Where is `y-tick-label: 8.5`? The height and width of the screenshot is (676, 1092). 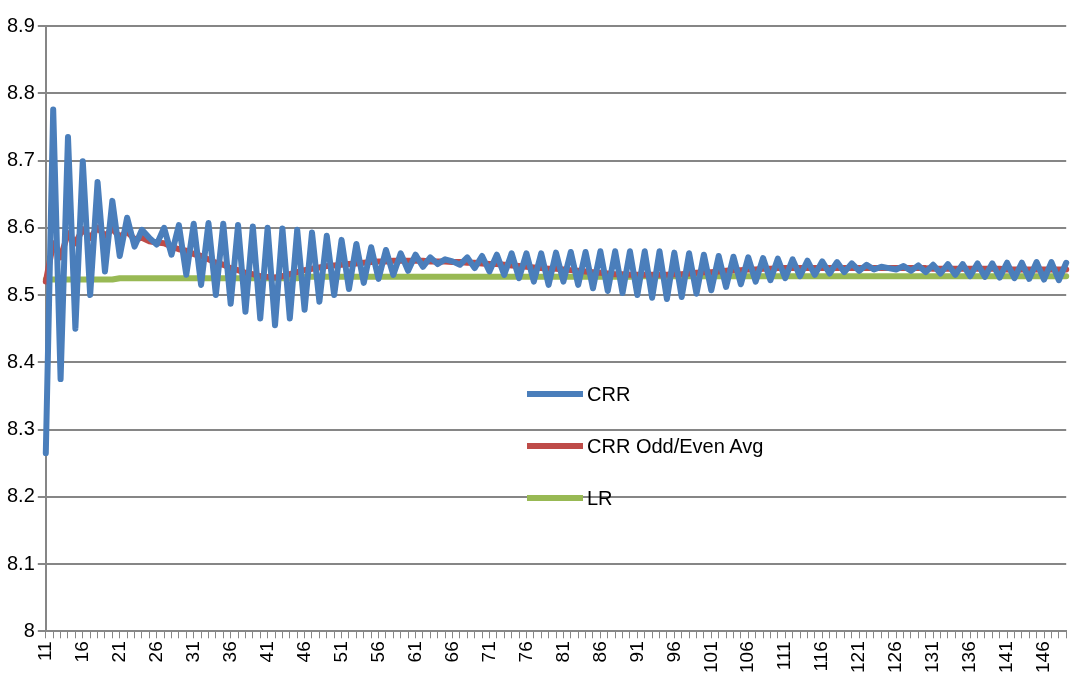
y-tick-label: 8.5 is located at coordinates (20, 293).